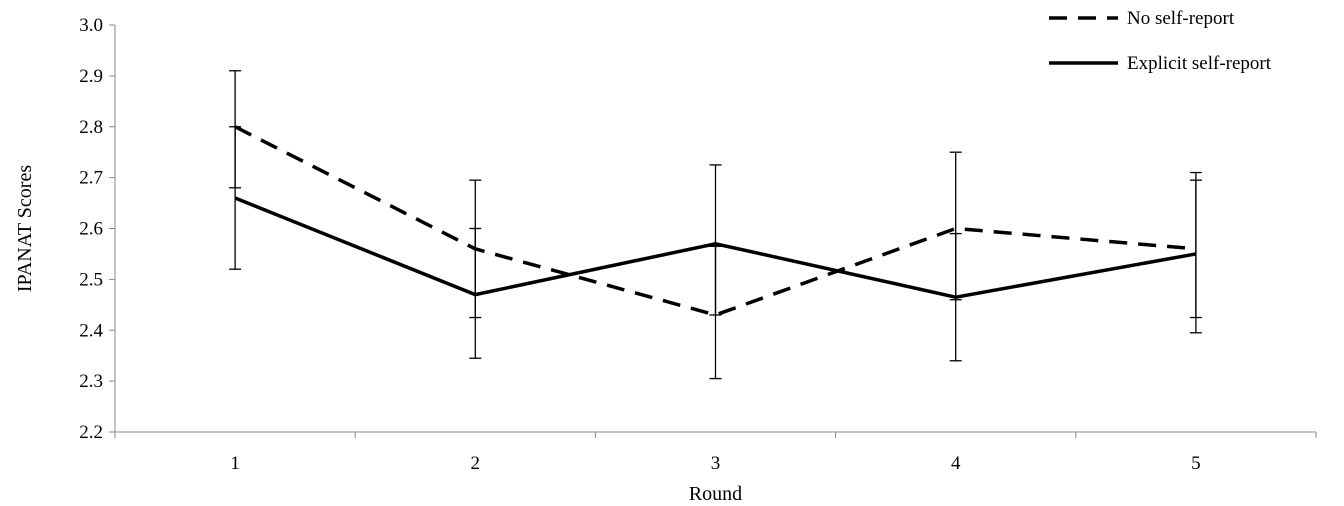  What do you see at coordinates (91, 127) in the screenshot?
I see `y-tick-label: 2.8` at bounding box center [91, 127].